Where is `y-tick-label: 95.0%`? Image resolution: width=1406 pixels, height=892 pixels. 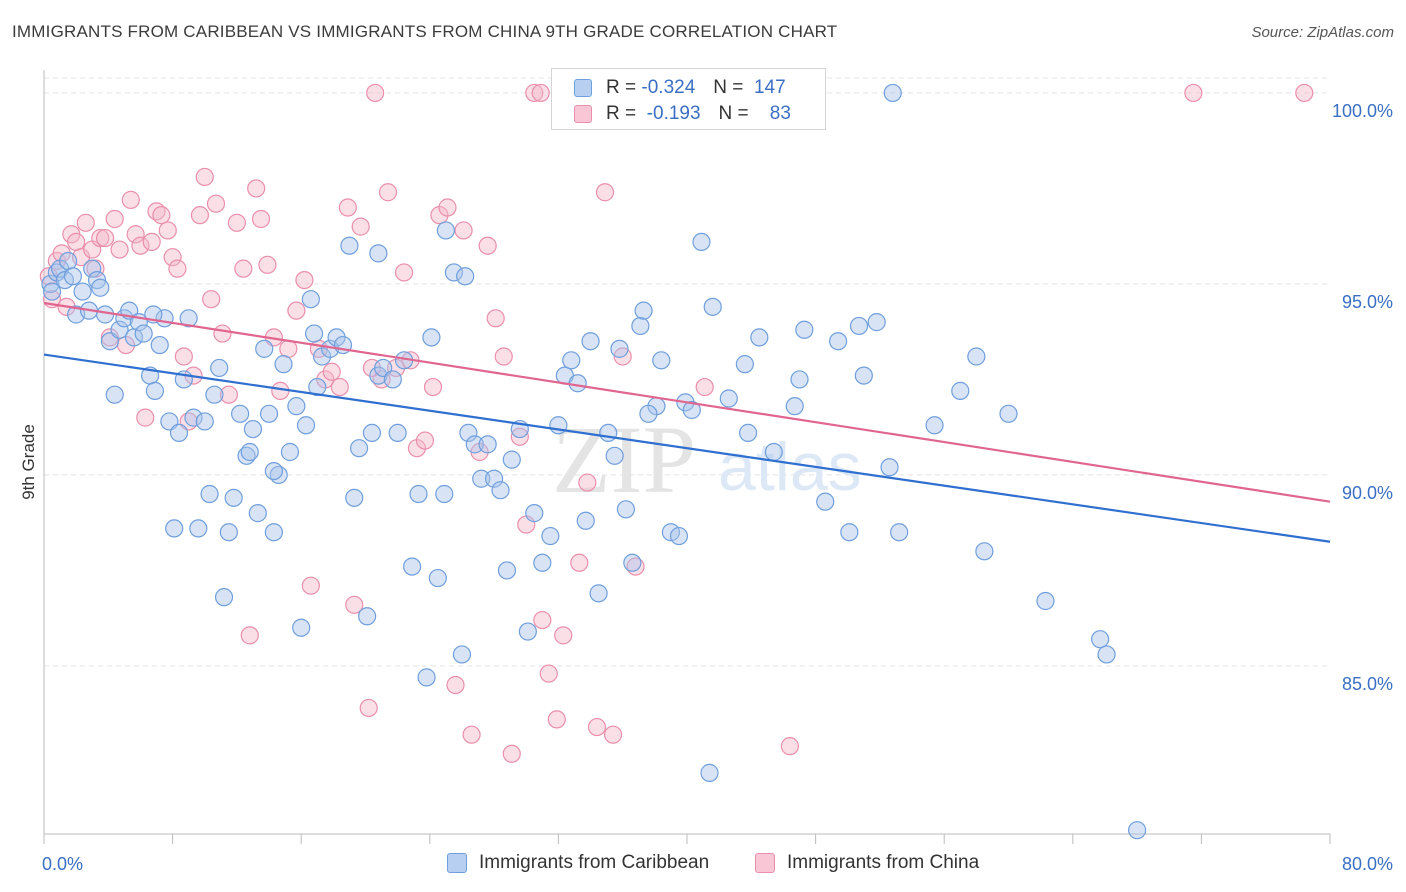 y-tick-label: 95.0% is located at coordinates (1367, 302).